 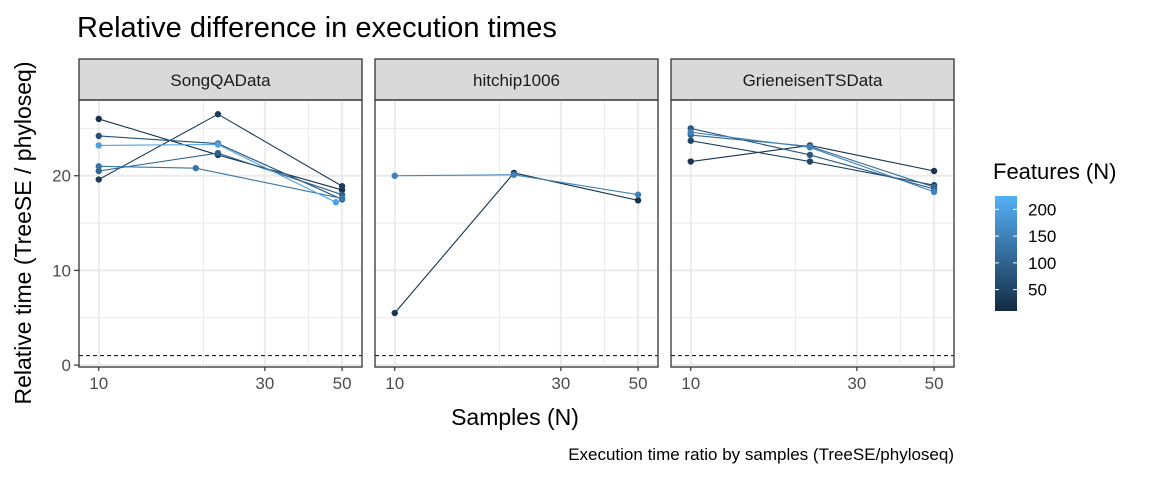 I want to click on x-axis-label: Samples (N), so click(x=515, y=417).